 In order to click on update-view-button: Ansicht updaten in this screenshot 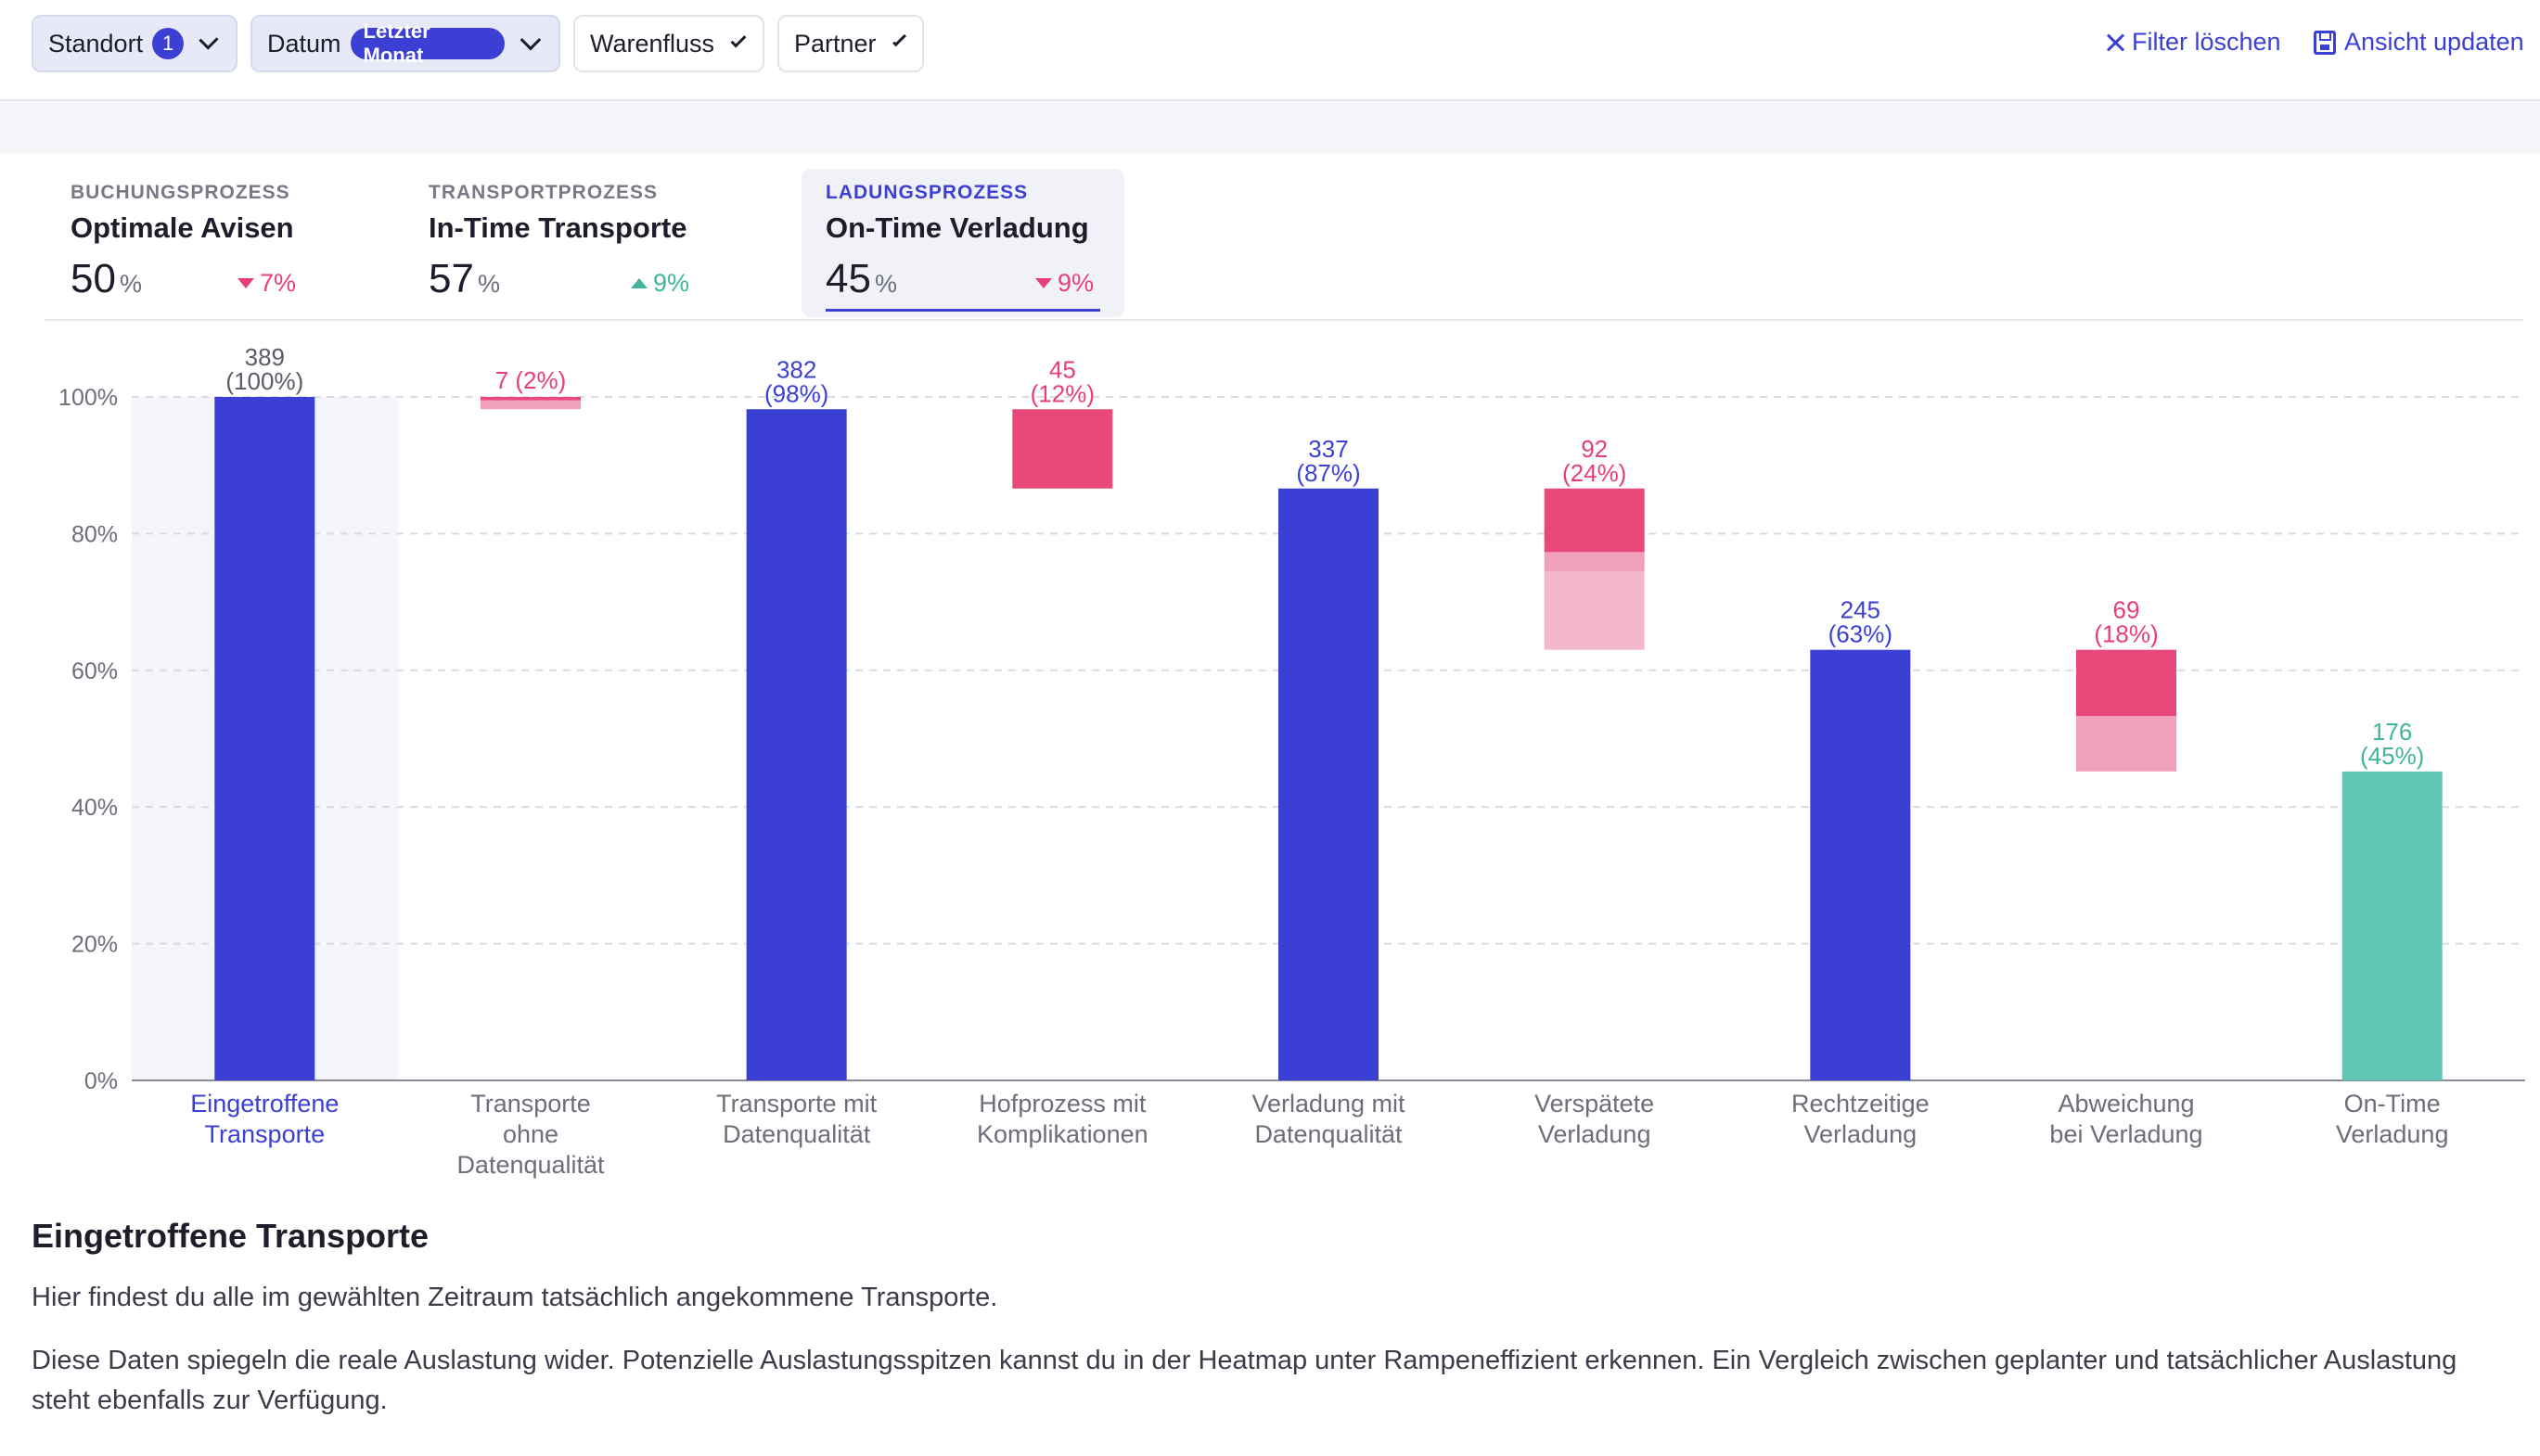, I will do `click(2419, 42)`.